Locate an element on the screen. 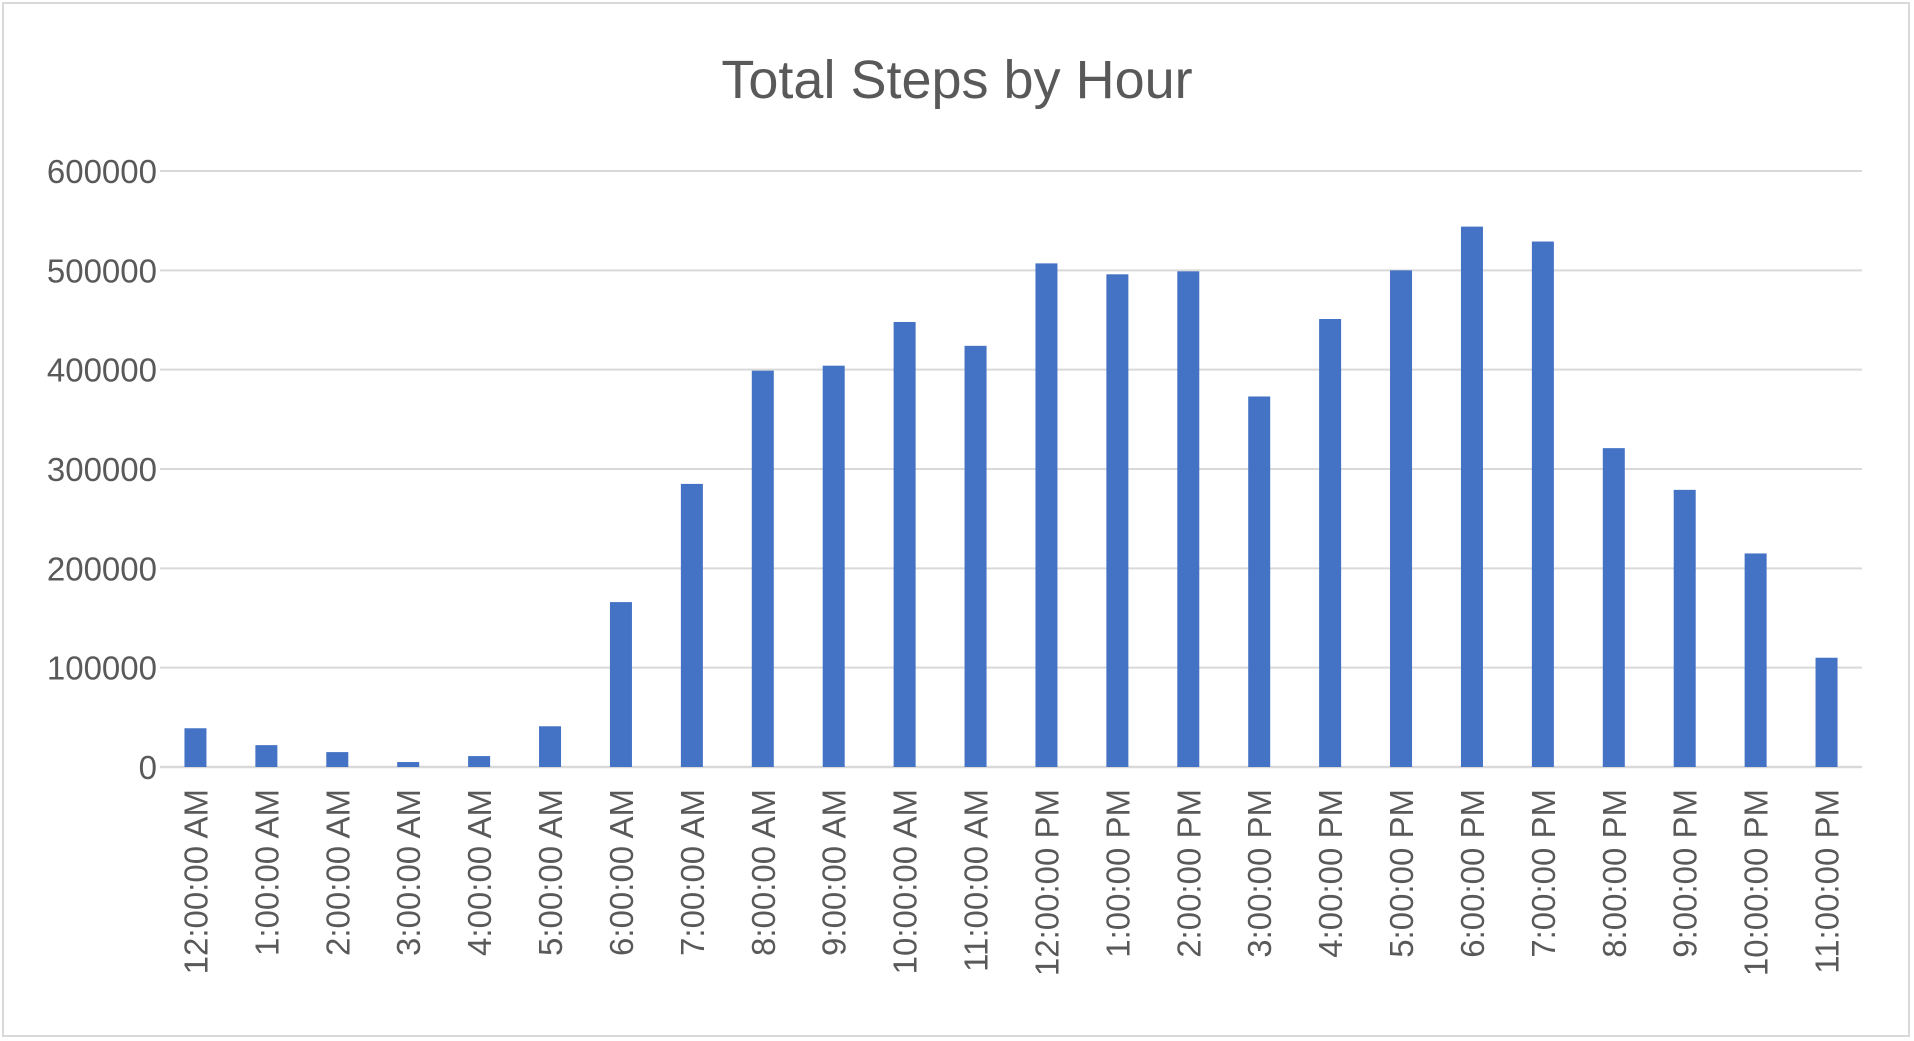  y-tick-label: 0 is located at coordinates (148, 767).